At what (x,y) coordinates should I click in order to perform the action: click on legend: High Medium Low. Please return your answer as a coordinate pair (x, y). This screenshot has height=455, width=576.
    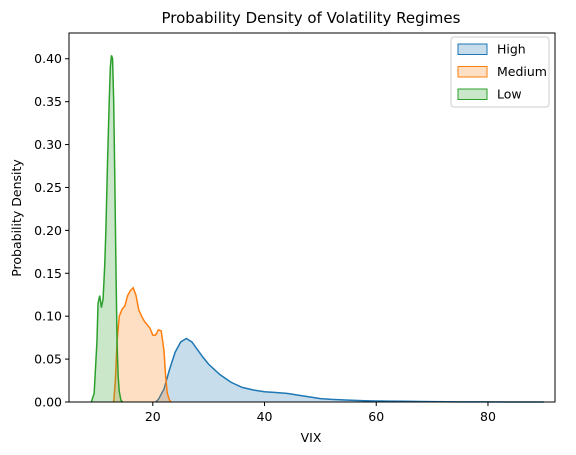
    Looking at the image, I should click on (500, 72).